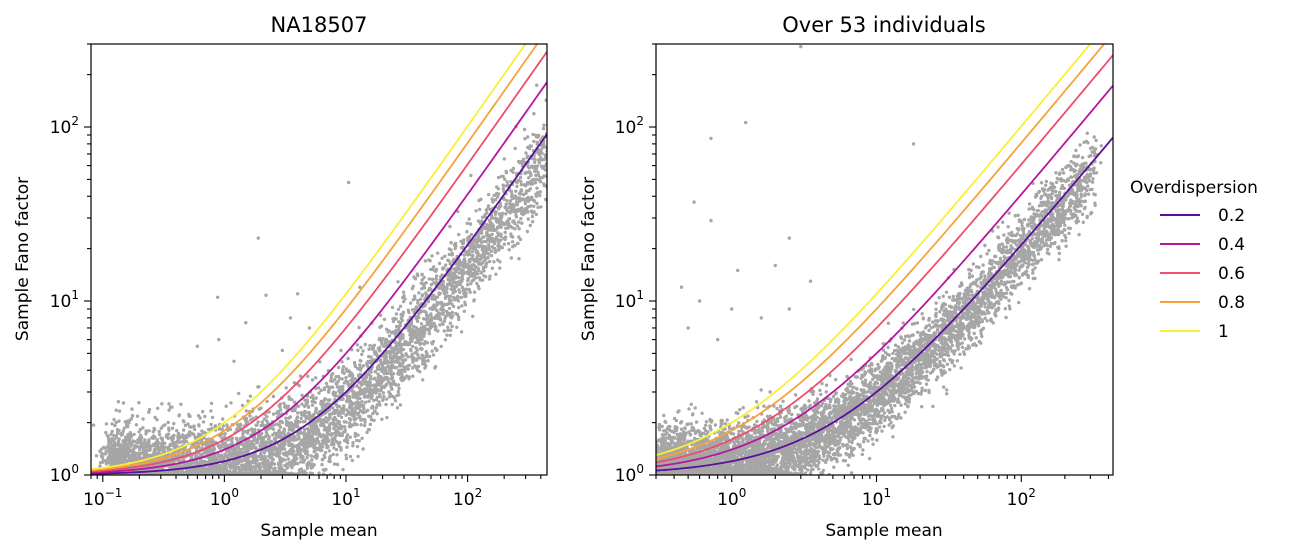 The image size is (1304, 553). What do you see at coordinates (1231, 303) in the screenshot?
I see `legend-label: 0.8` at bounding box center [1231, 303].